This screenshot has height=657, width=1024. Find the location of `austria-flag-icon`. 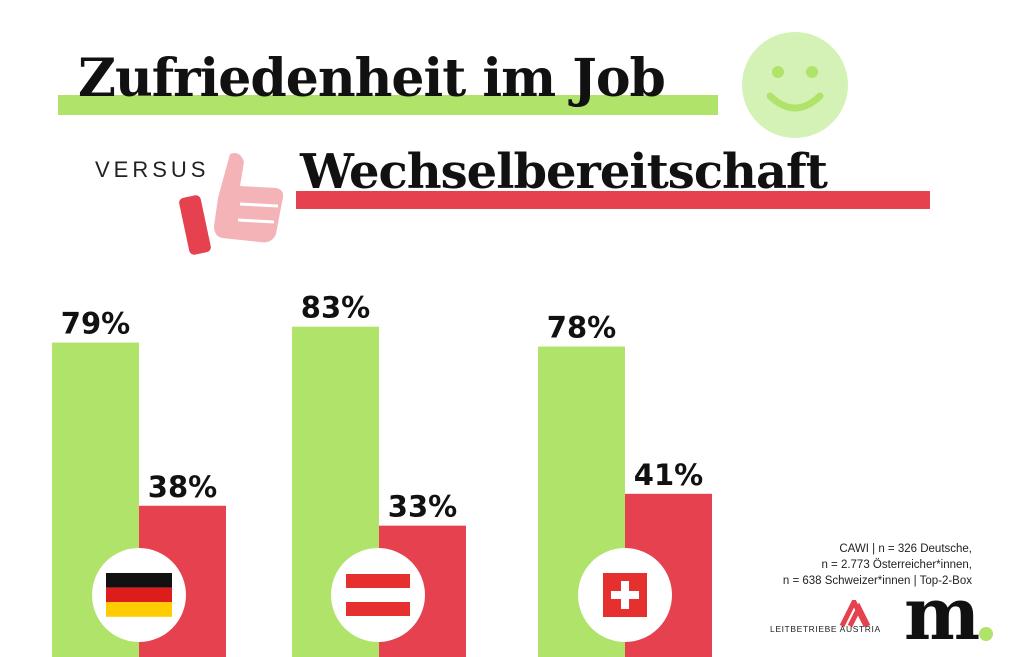

austria-flag-icon is located at coordinates (378, 595).